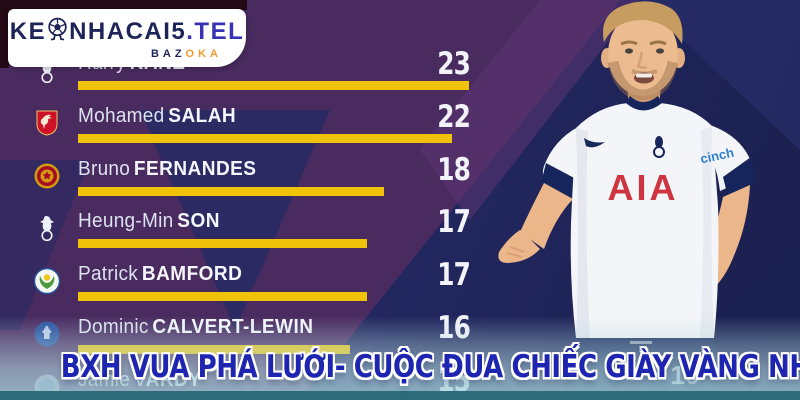  I want to click on tottenham-crest-icon, so click(659, 142).